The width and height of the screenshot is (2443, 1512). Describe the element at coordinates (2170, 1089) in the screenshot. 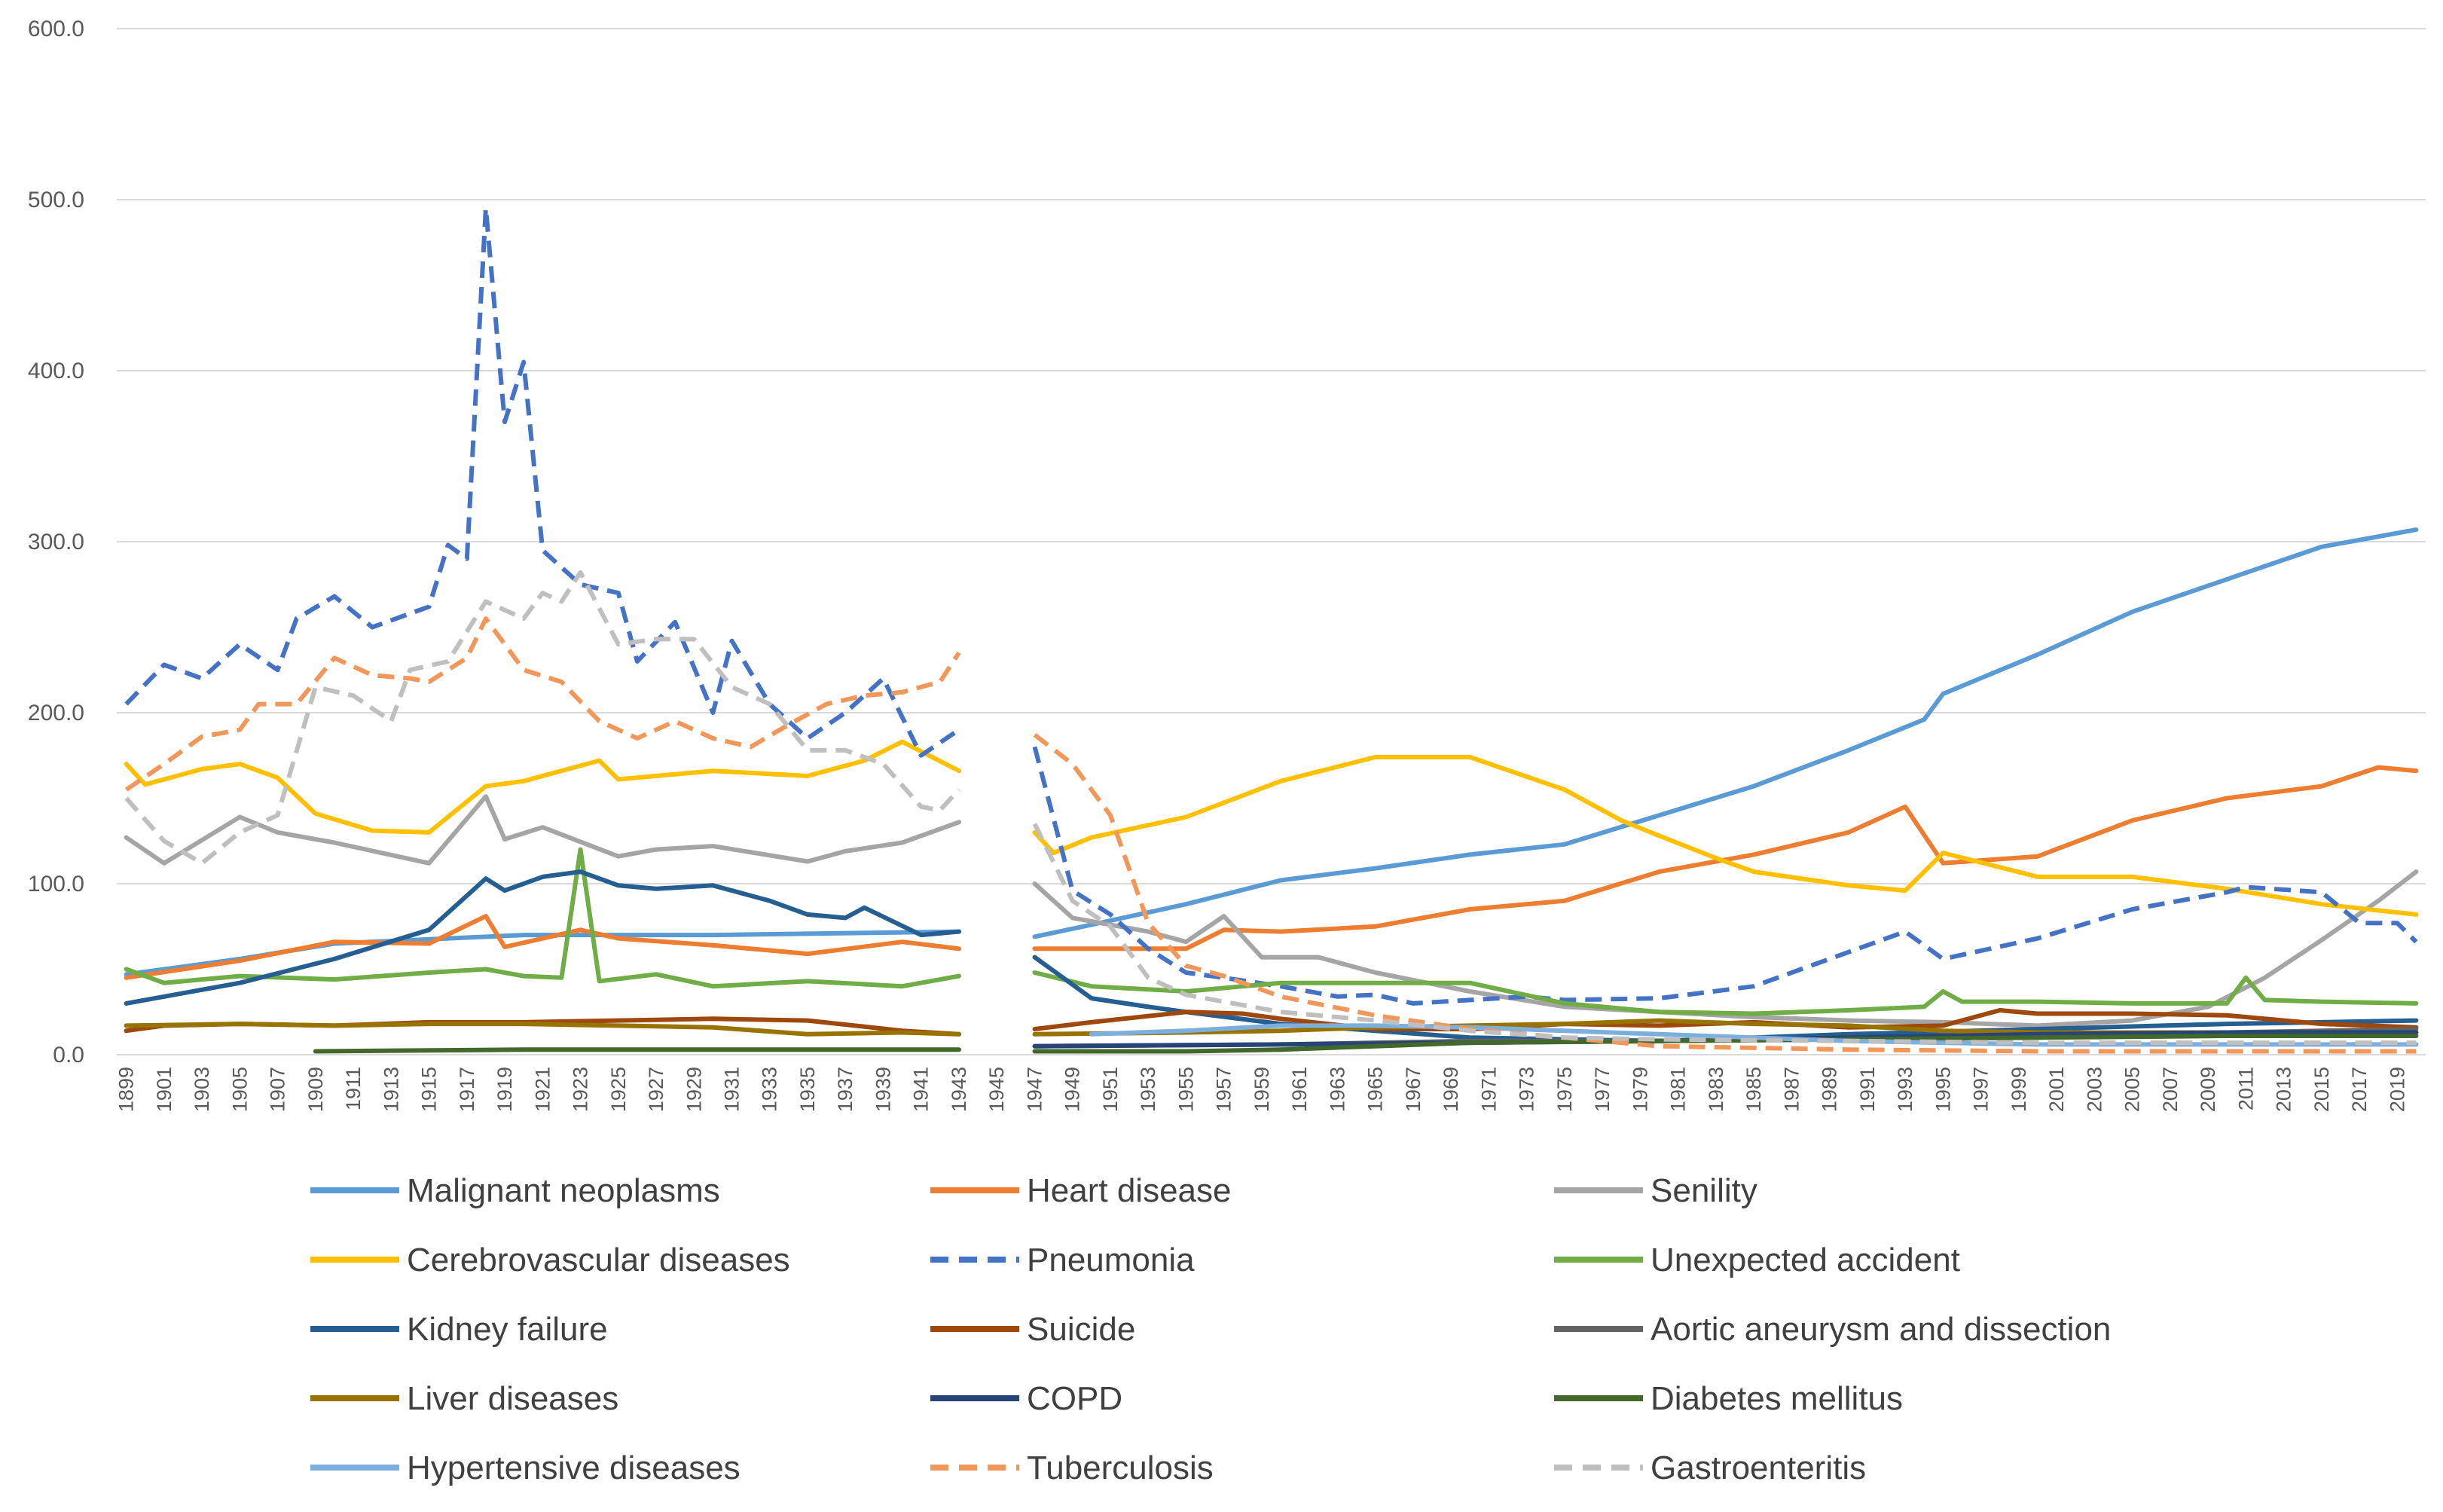

I see `x-tick-label: 2007` at that location.